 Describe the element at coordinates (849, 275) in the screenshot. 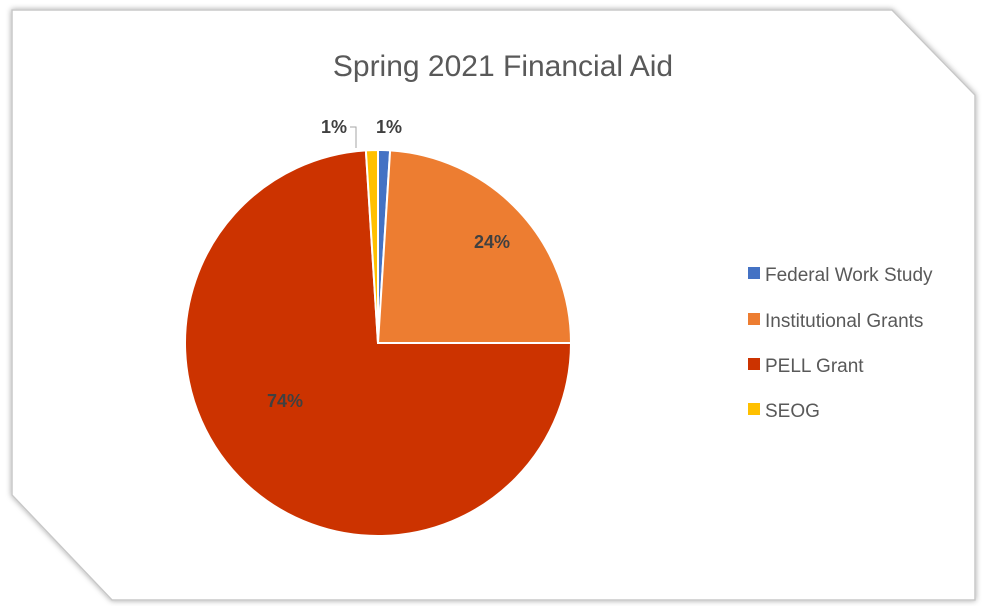

I see `legend-label-federal-work-study: Federal Work Study` at that location.